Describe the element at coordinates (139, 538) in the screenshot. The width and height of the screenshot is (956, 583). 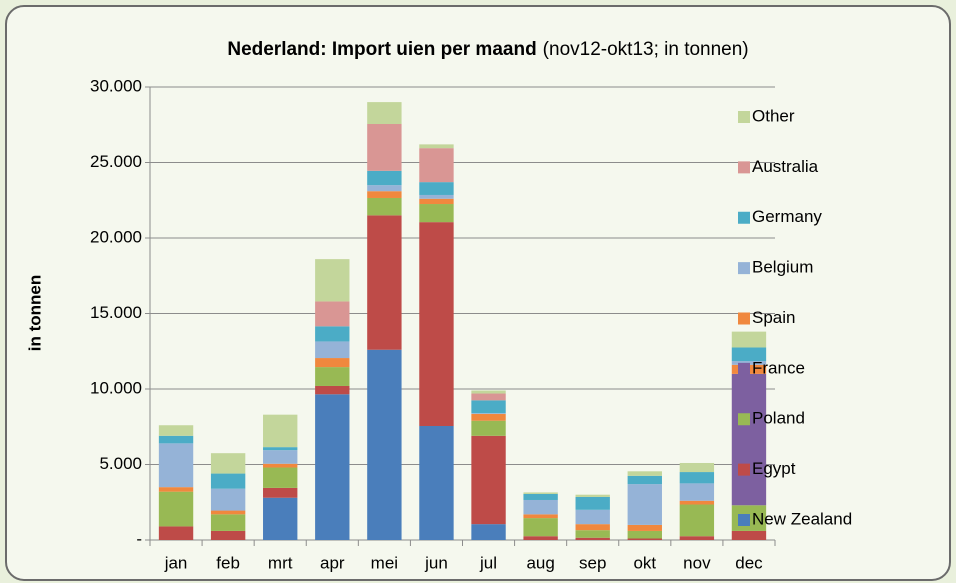
I see `y-tick-label: -` at that location.